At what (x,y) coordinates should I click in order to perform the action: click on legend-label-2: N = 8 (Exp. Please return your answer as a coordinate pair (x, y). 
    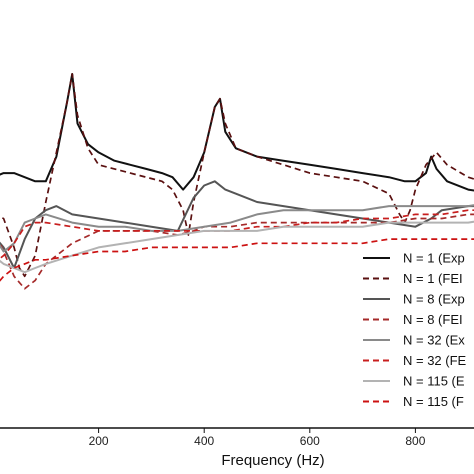
    Looking at the image, I should click on (434, 299).